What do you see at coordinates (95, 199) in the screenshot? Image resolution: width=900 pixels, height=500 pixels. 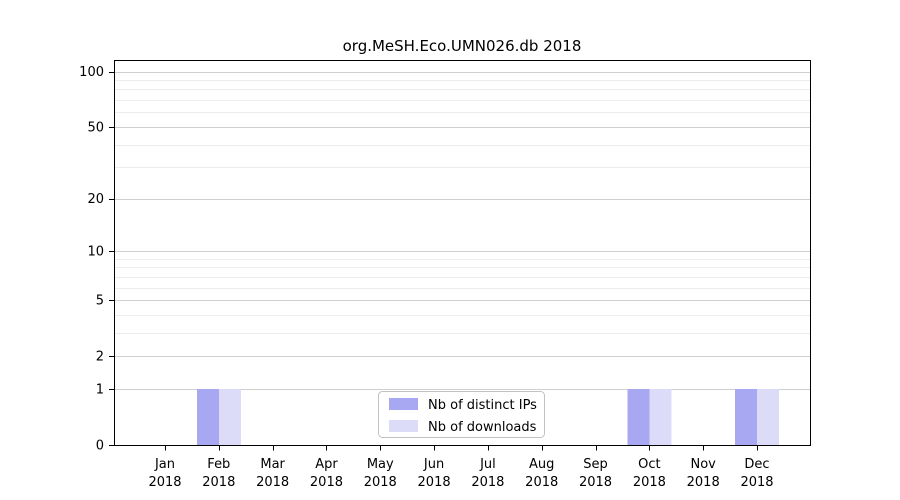 I see `y-axis-tick-label: 20` at bounding box center [95, 199].